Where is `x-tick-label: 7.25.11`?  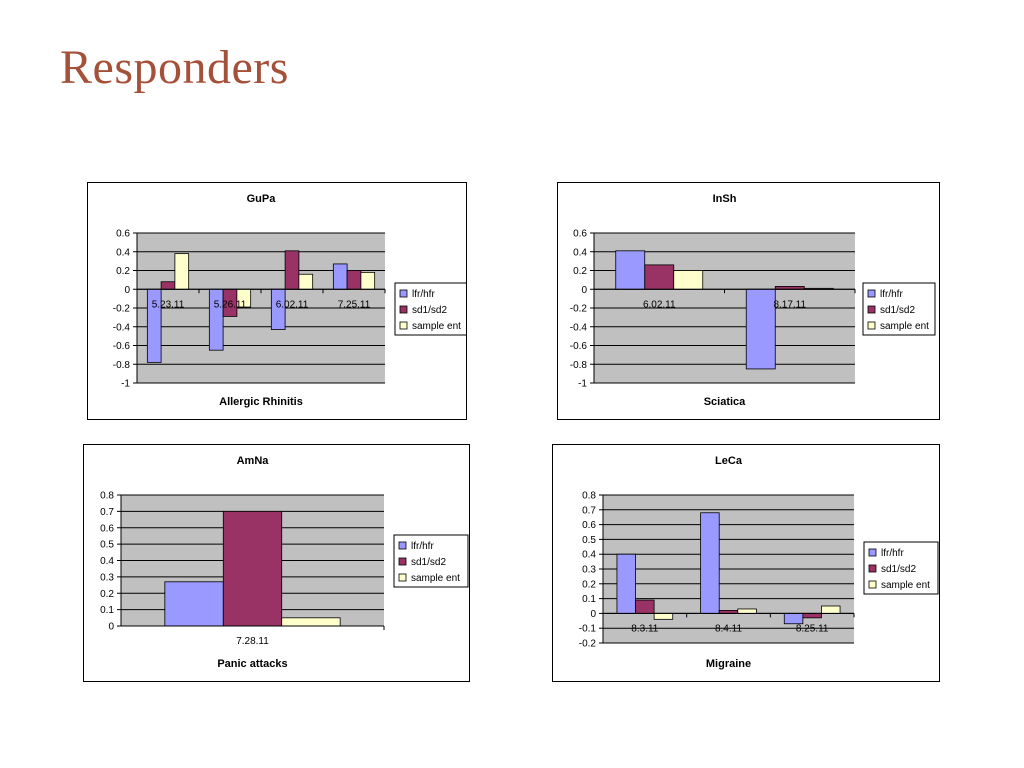
x-tick-label: 7.25.11 is located at coordinates (354, 304).